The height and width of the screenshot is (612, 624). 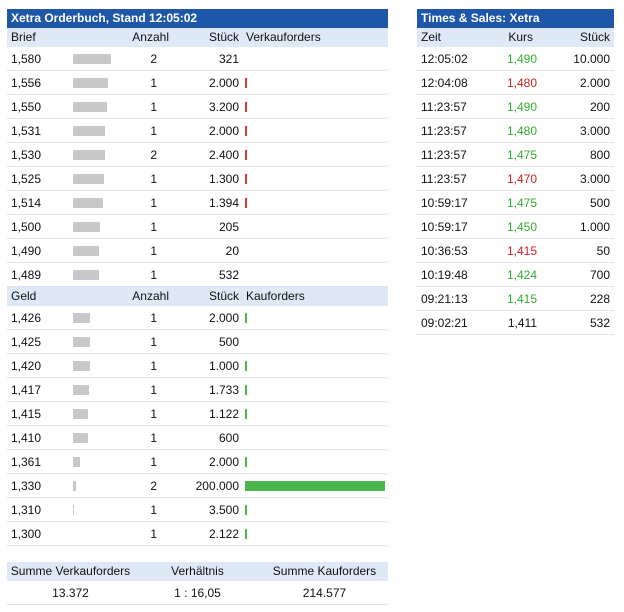 I want to click on price-cell: 1,489, so click(x=26, y=275).